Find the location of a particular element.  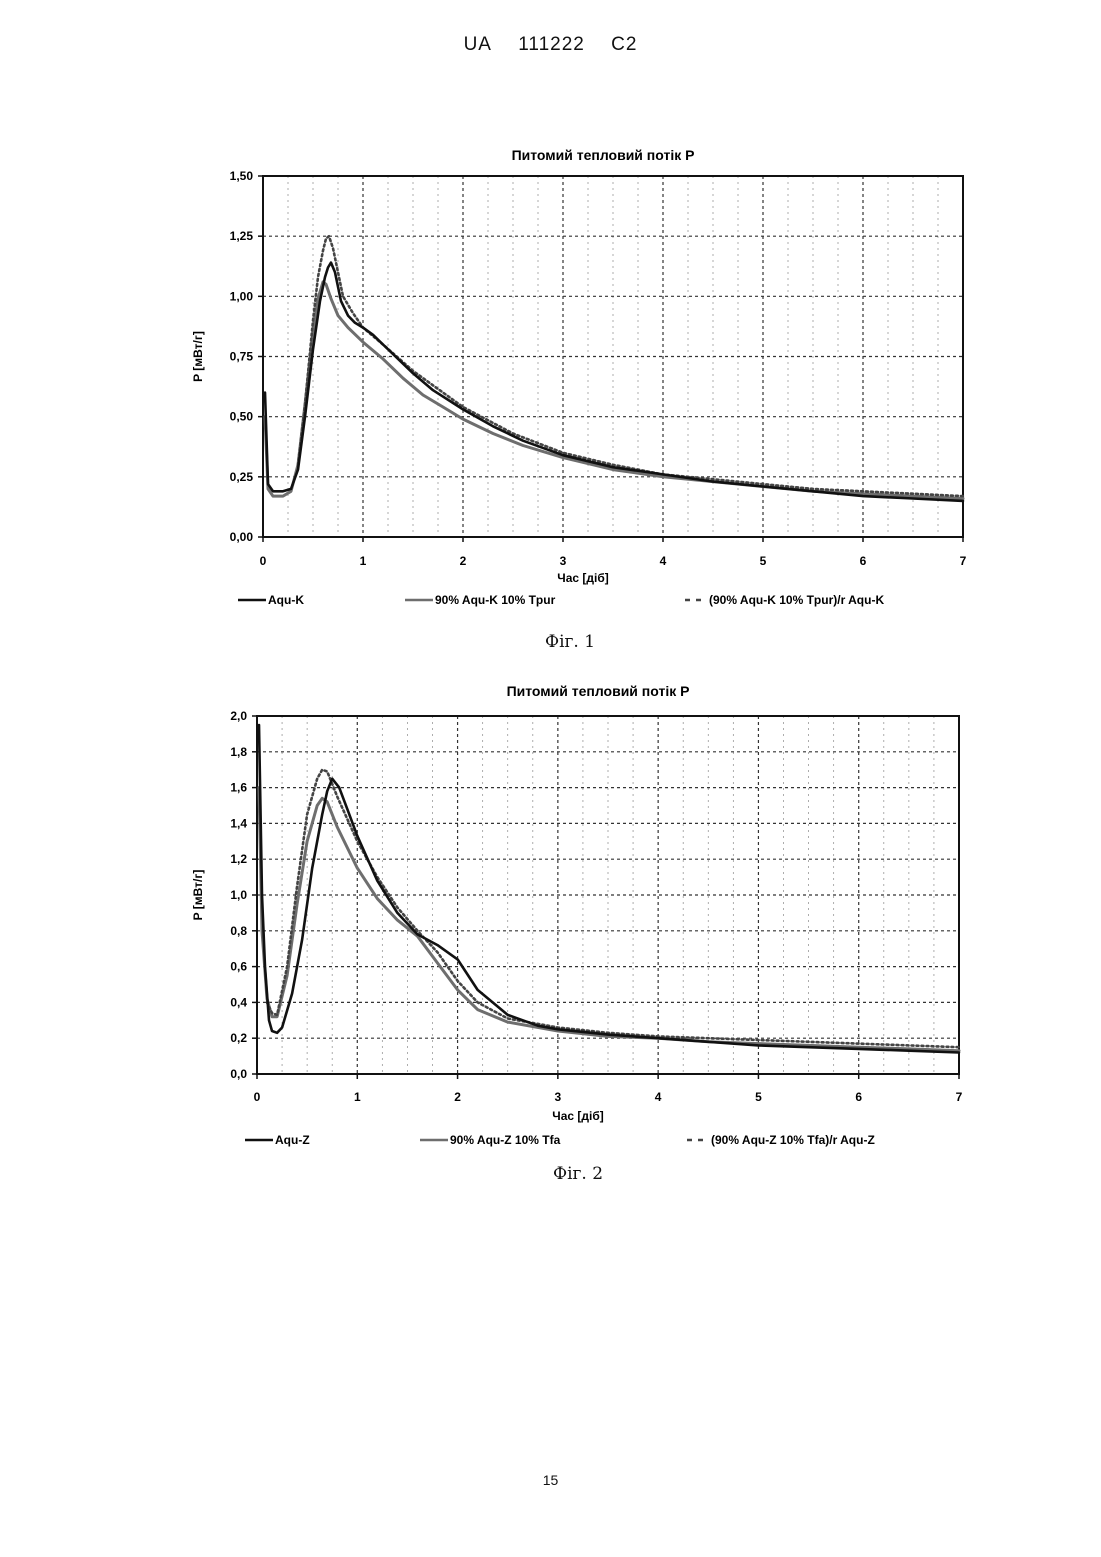

grid is located at coordinates (608, 895).